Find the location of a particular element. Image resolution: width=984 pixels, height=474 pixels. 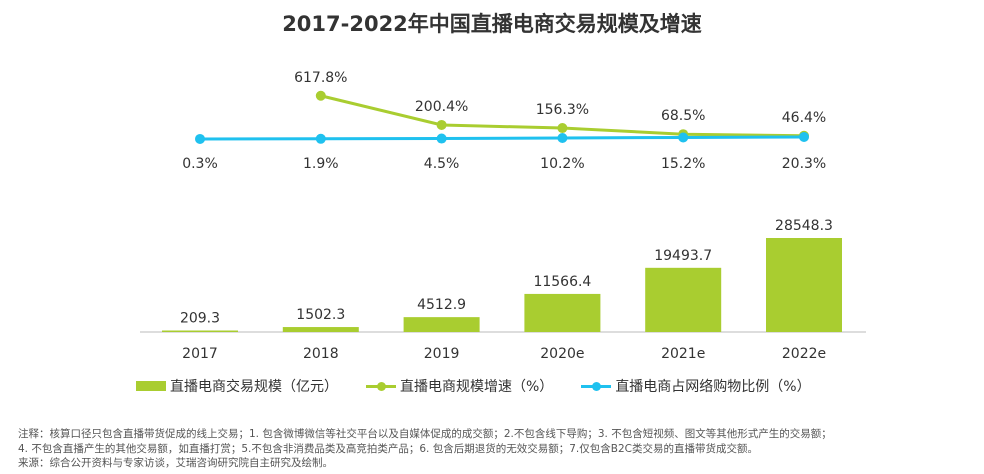

legend-item-bar: 直播电商交易规模（亿元） is located at coordinates (237, 386).